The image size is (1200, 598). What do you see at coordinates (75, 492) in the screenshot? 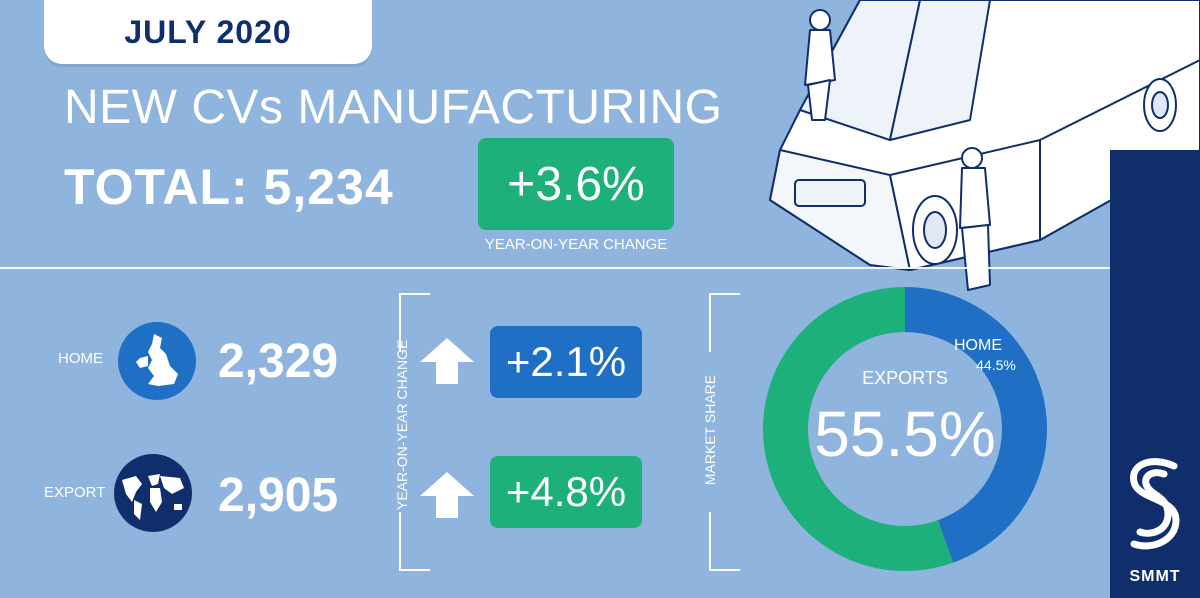
I see `export-label: EXPORT` at bounding box center [75, 492].